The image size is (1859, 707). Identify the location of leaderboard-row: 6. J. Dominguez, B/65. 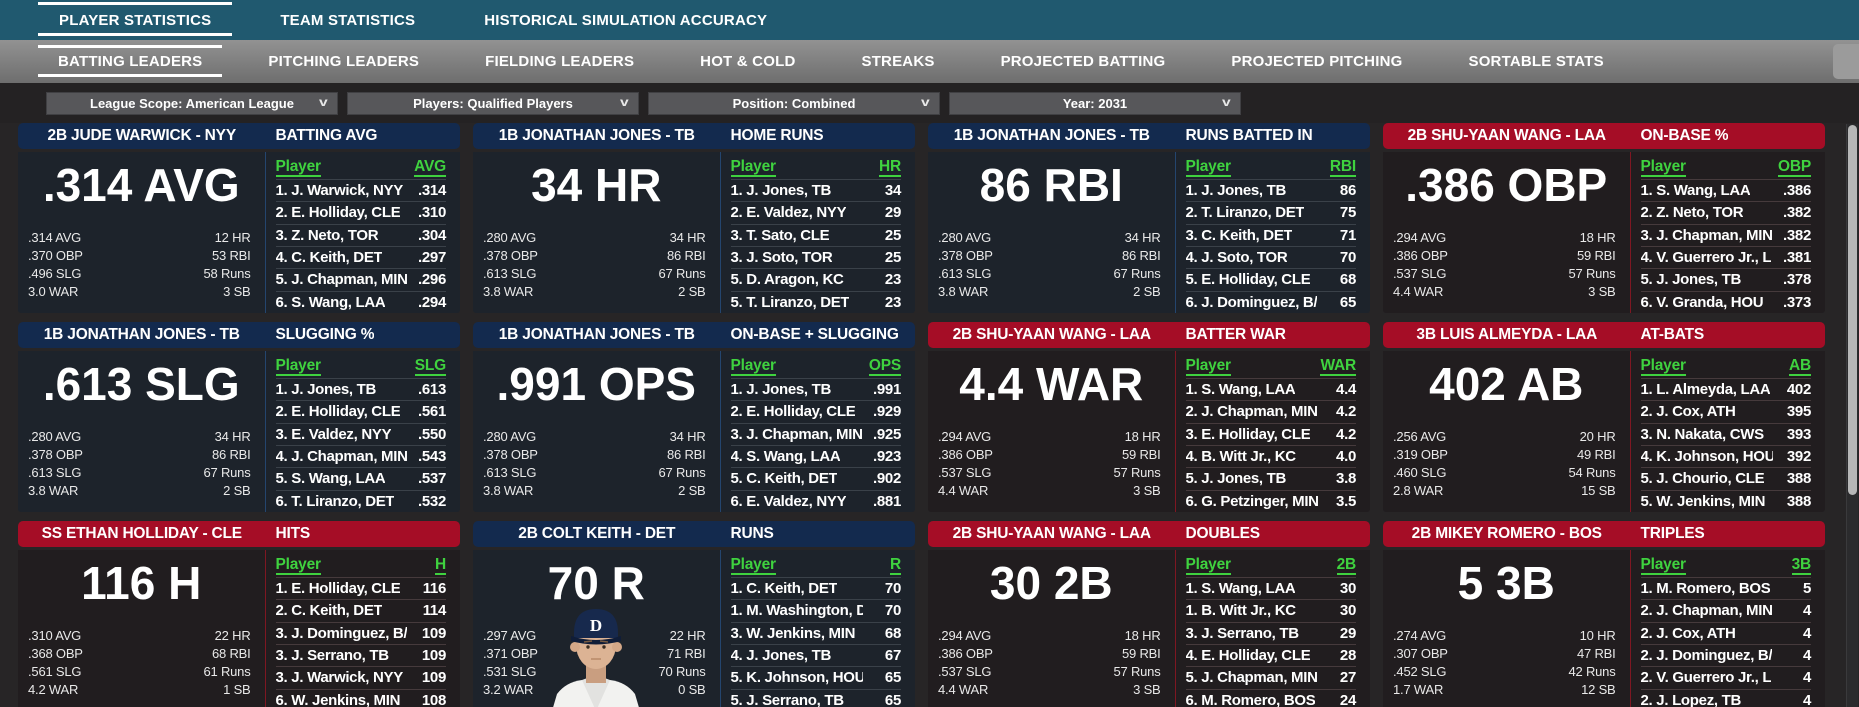
(1270, 301).